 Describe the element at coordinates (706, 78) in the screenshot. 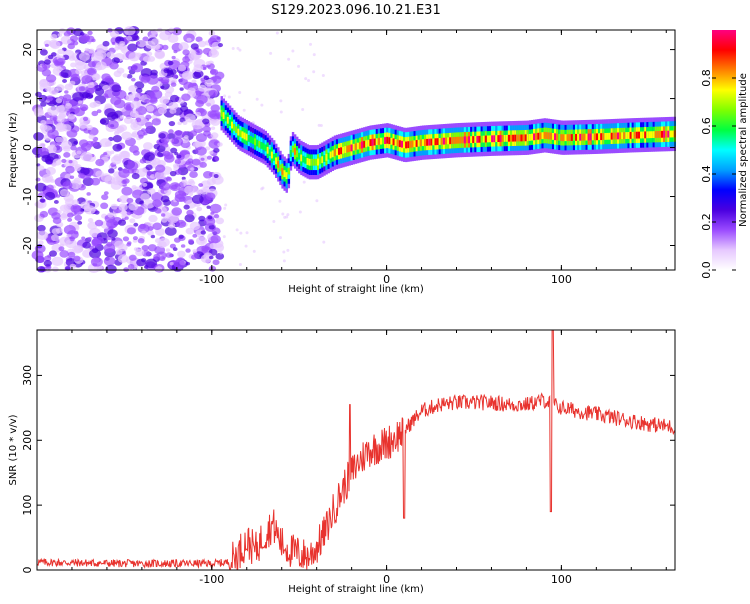

I see `colorbar-tick-label: 0.8` at that location.